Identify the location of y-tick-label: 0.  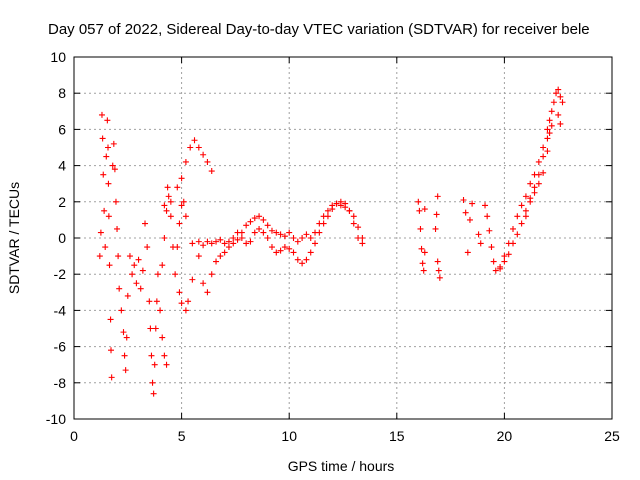
(62, 238).